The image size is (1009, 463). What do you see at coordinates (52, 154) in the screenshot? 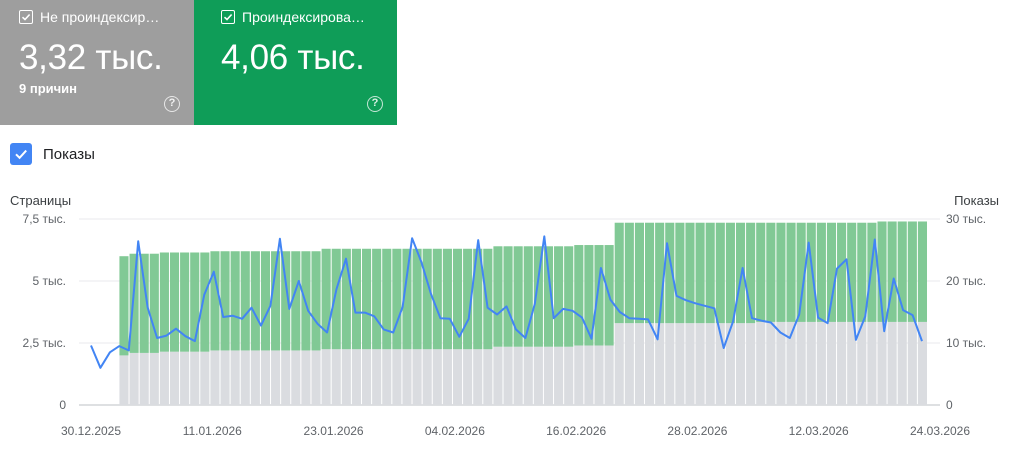
I see `impressions-toggle: Показы` at bounding box center [52, 154].